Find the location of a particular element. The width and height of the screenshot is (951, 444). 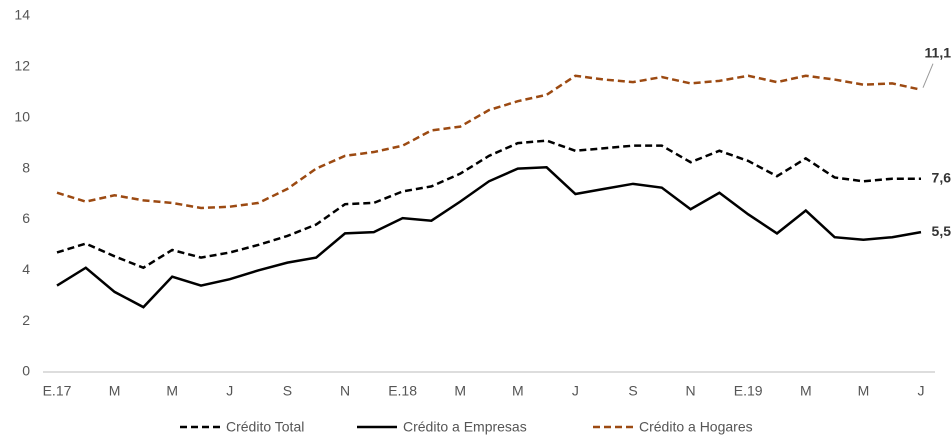

legend-label: Crédito a Hogares is located at coordinates (696, 427).